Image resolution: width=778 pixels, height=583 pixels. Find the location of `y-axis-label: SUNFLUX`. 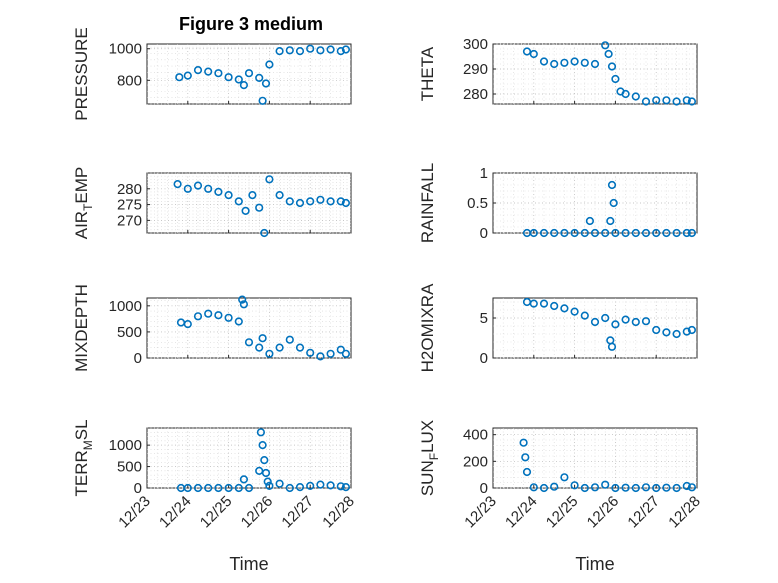

y-axis-label: SUNFLUX is located at coordinates (429, 458).